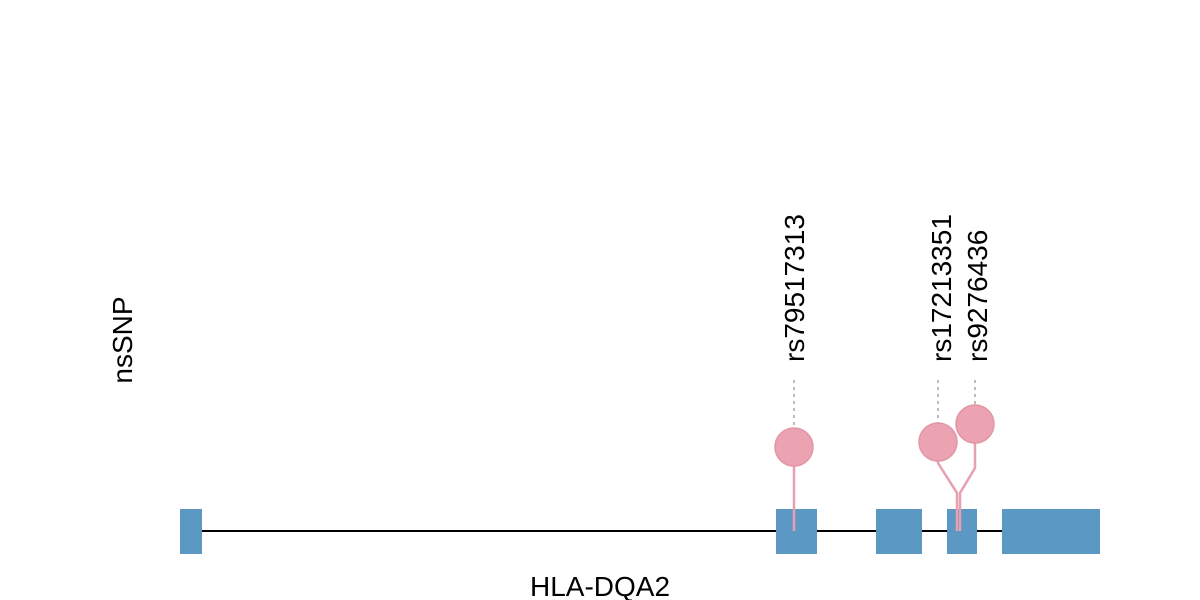 This screenshot has height=600, width=1200. I want to click on gene-name: HLA-DQA2, so click(600, 585).